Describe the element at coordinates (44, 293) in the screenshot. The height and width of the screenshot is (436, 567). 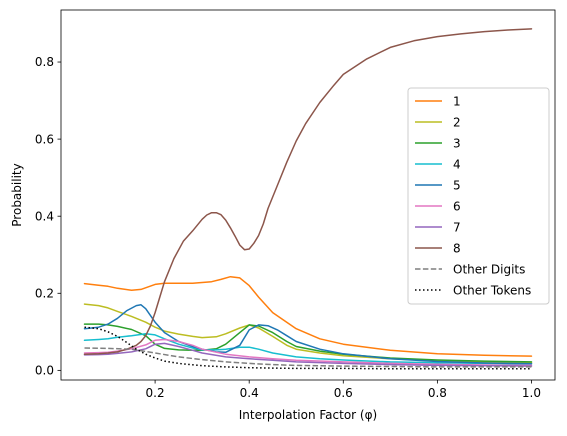
I see `y-tick-label: 0.2` at that location.